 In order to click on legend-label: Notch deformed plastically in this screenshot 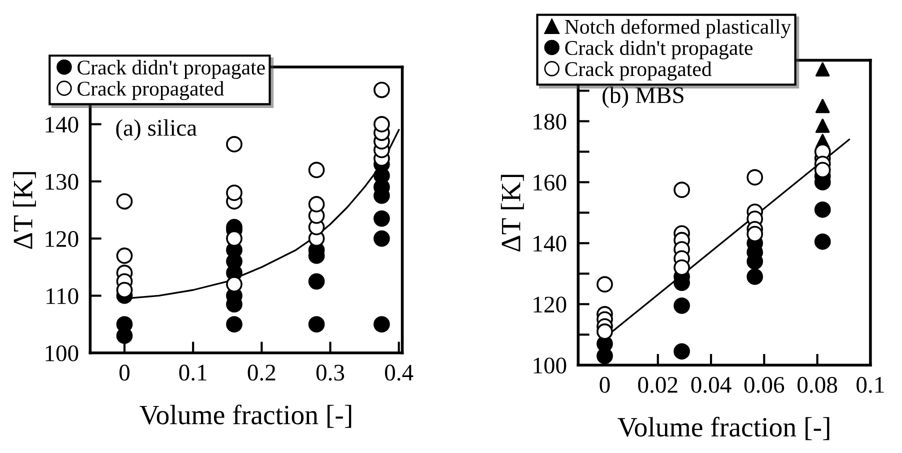, I will do `click(678, 28)`.